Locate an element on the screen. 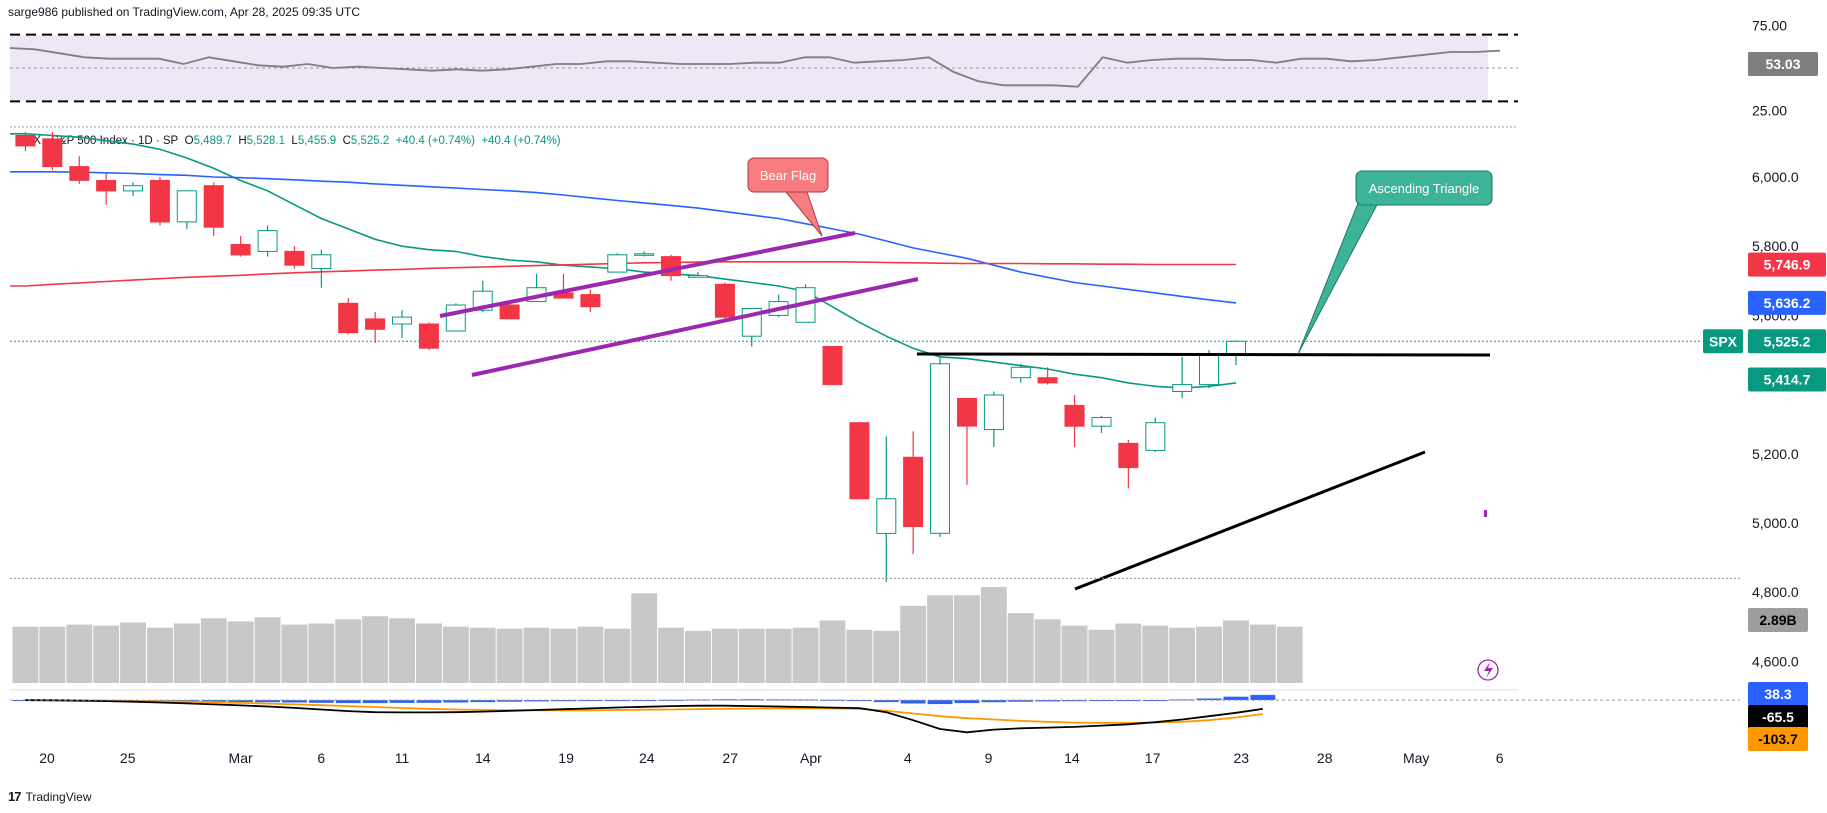  tag-text: -103.7 is located at coordinates (1778, 739).